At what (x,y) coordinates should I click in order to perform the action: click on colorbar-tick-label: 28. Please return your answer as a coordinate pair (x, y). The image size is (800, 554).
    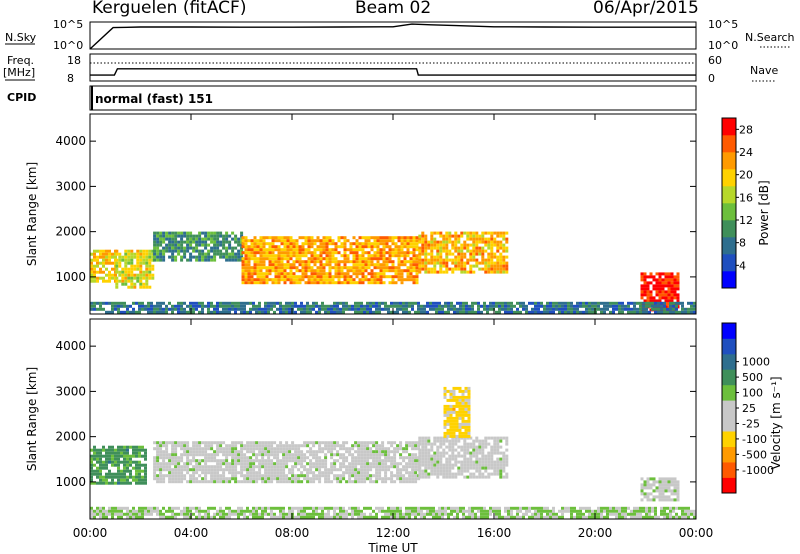
    Looking at the image, I should click on (746, 129).